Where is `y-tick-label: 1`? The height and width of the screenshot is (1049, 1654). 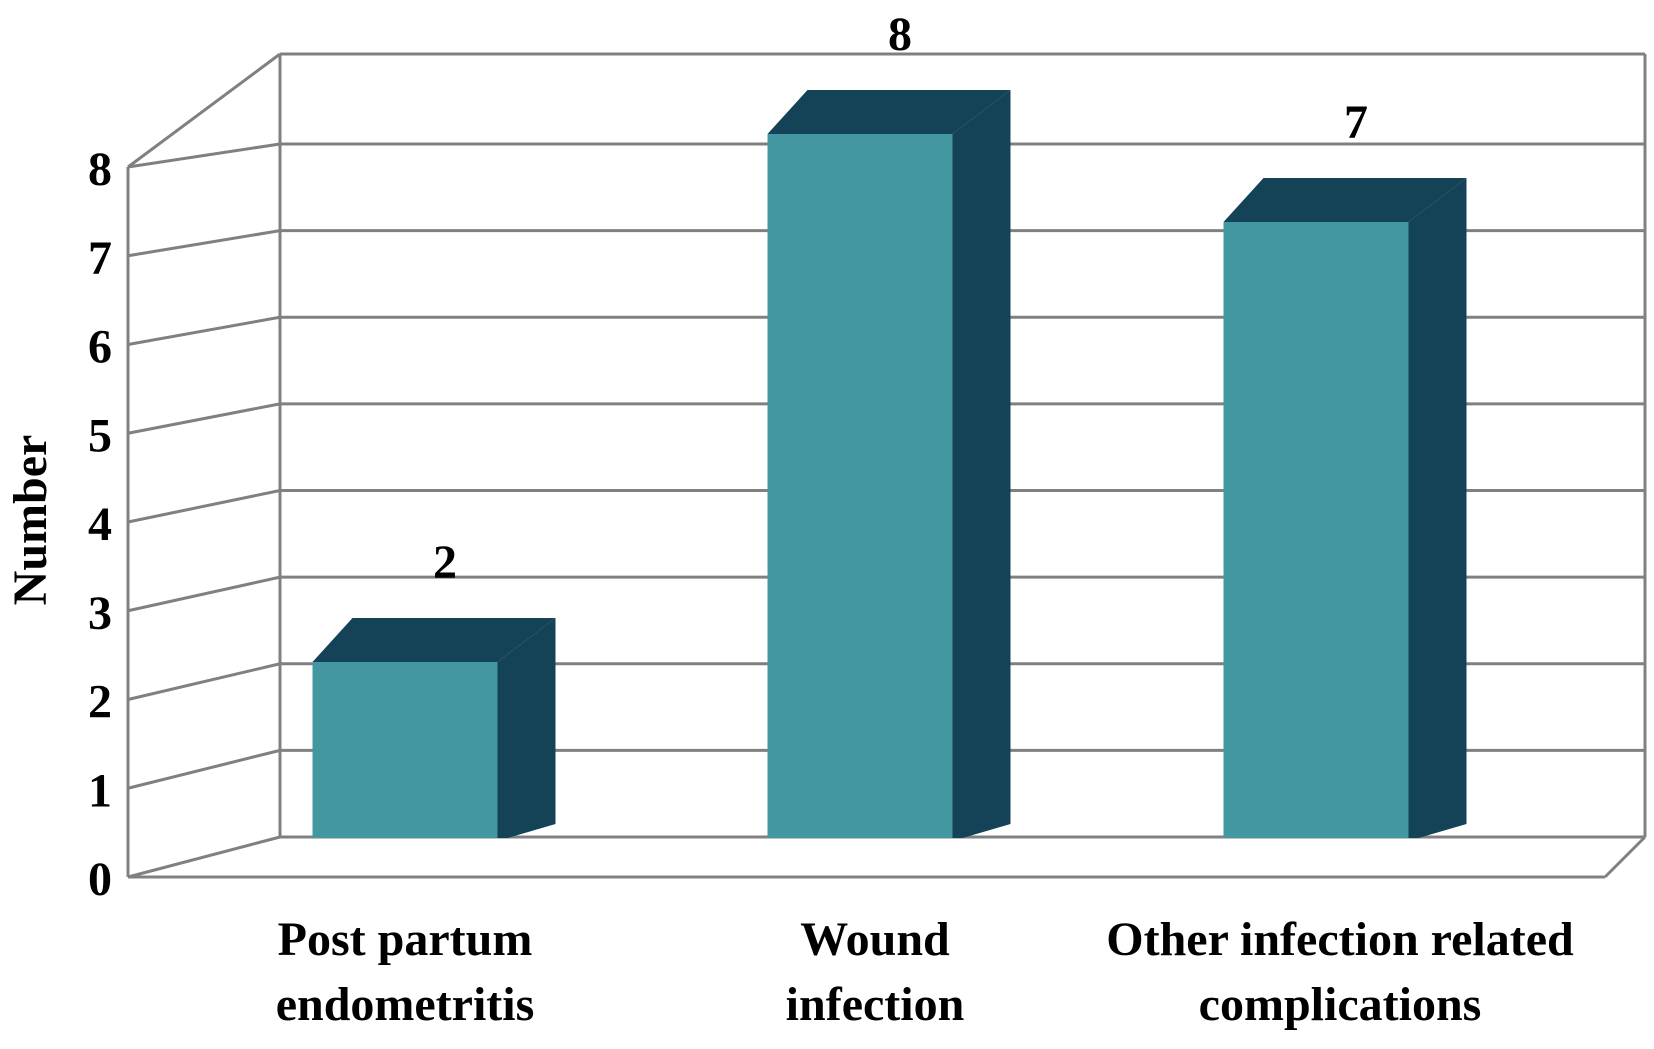
y-tick-label: 1 is located at coordinates (100, 790).